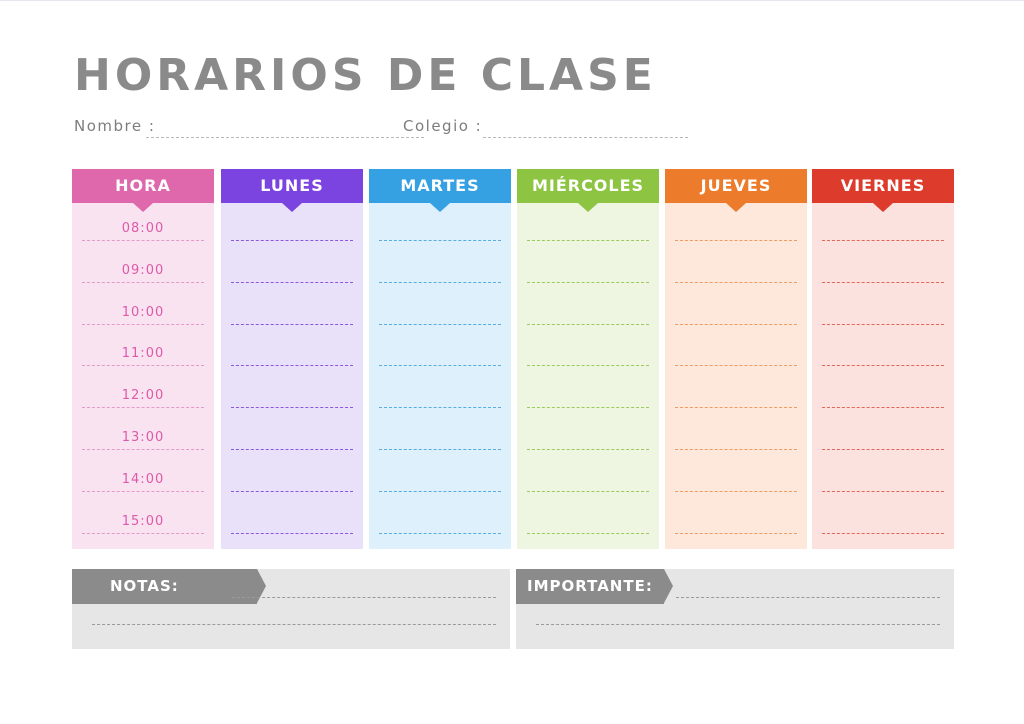 The width and height of the screenshot is (1024, 724). I want to click on column-body-jueves, so click(736, 376).